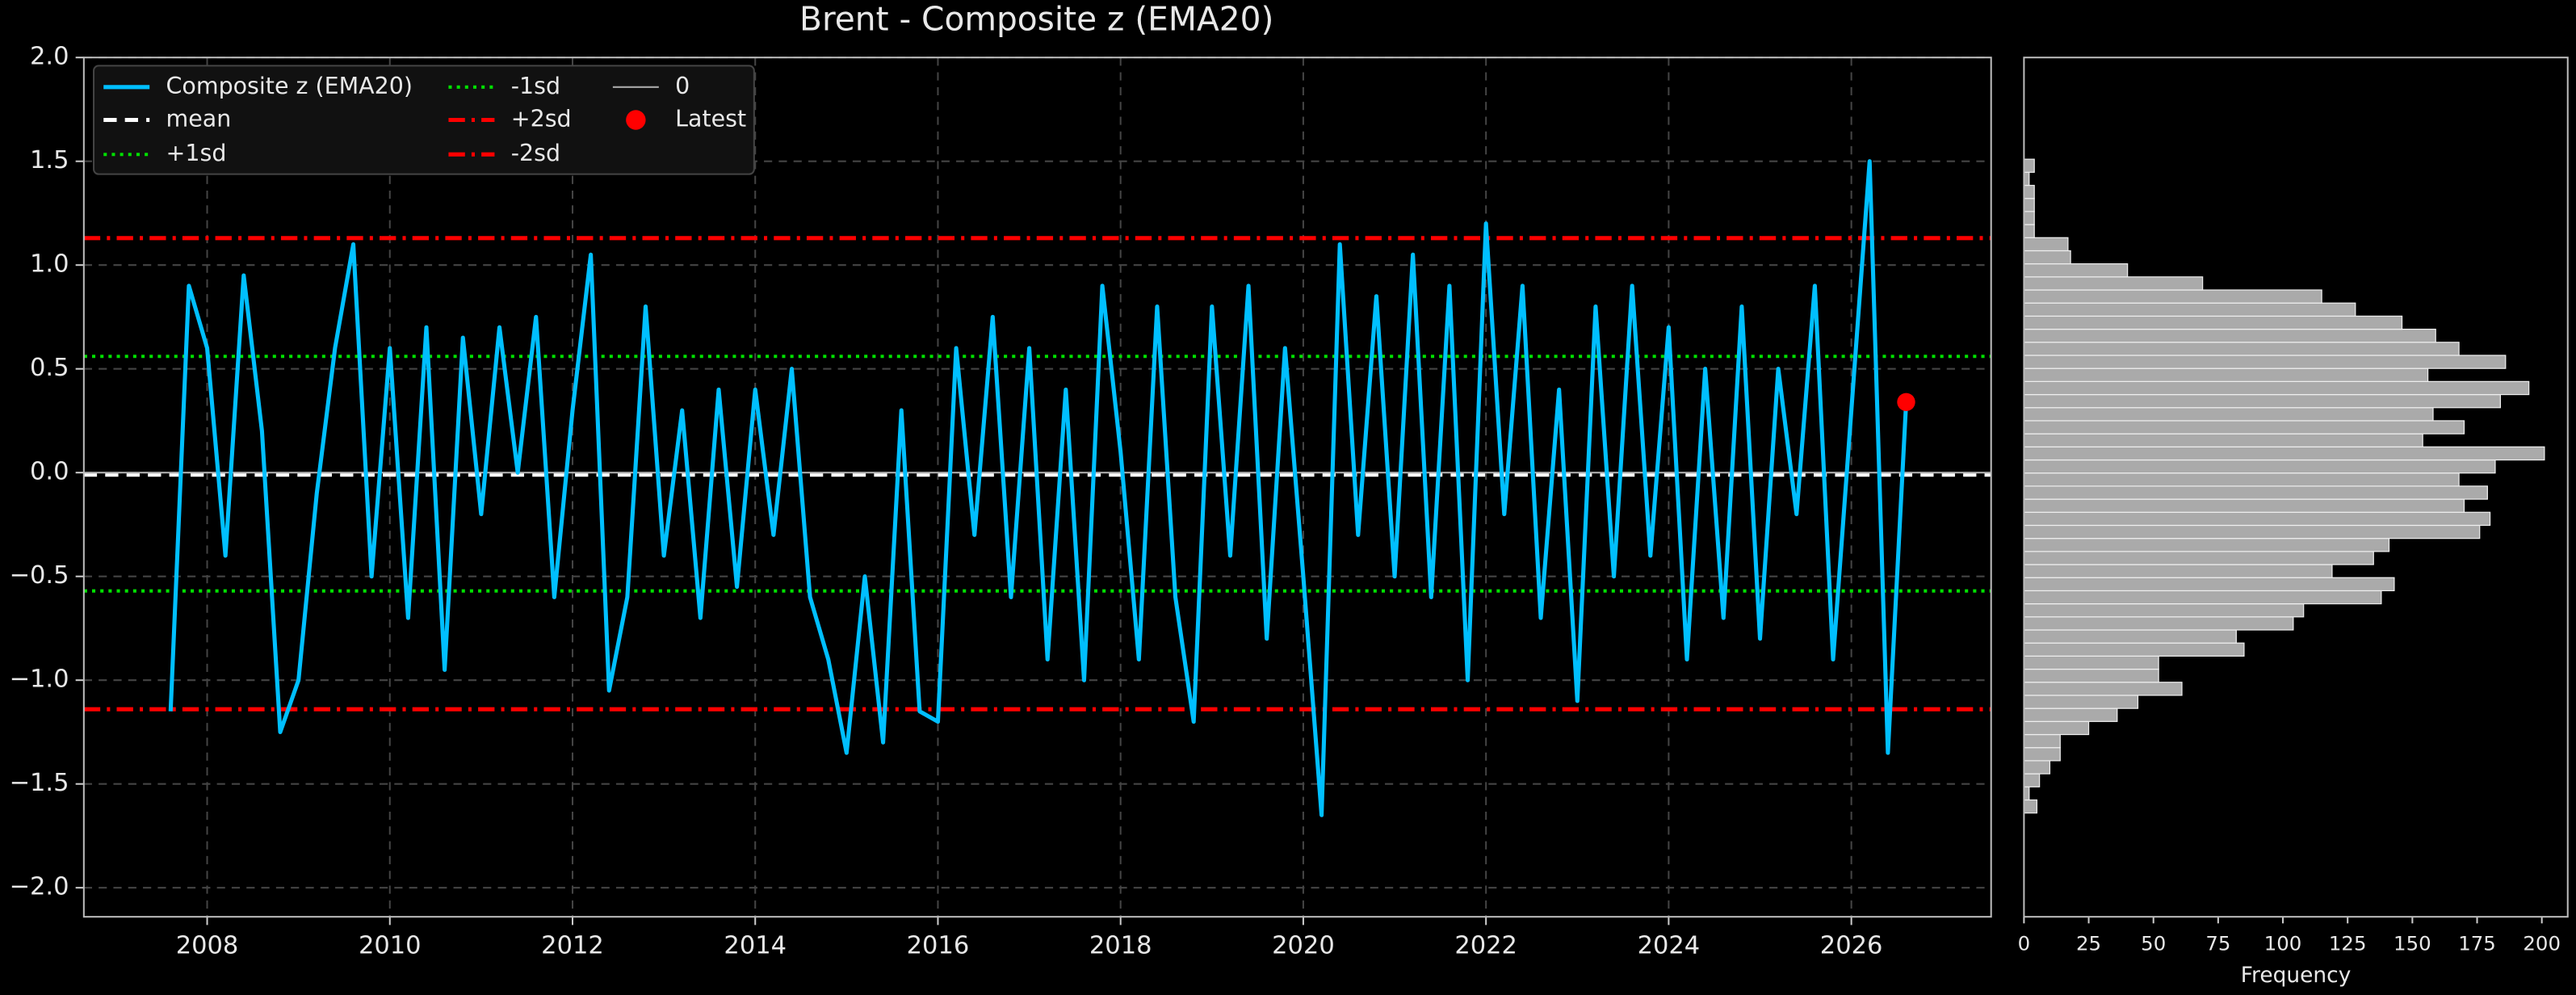 This screenshot has width=2576, height=995. Describe the element at coordinates (1851, 945) in the screenshot. I see `x-tick-label: 2026` at that location.